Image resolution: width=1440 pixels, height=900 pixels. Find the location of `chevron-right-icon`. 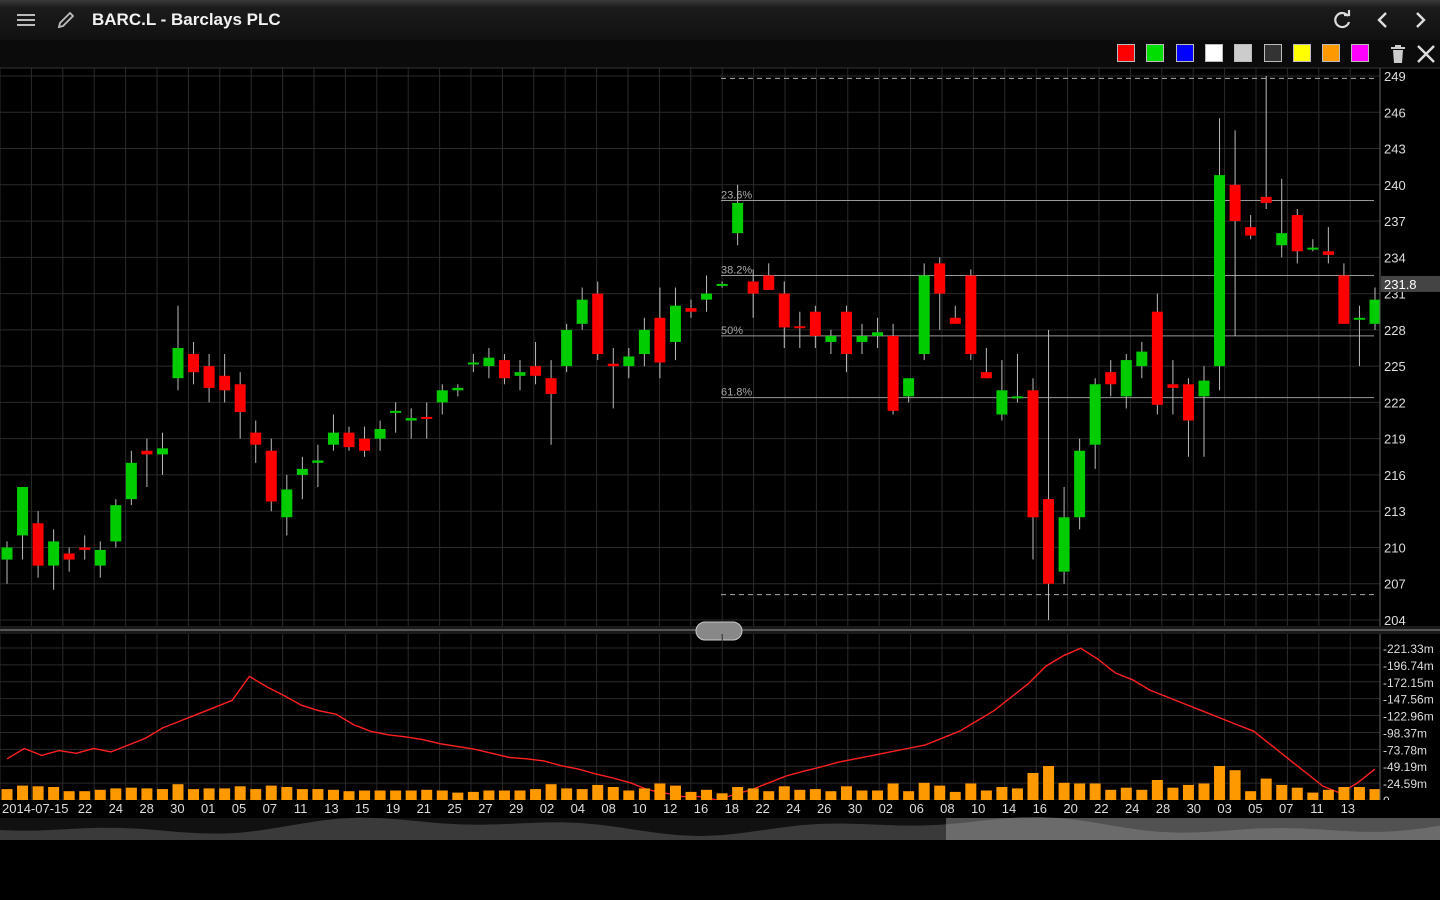

chevron-right-icon is located at coordinates (1420, 20).